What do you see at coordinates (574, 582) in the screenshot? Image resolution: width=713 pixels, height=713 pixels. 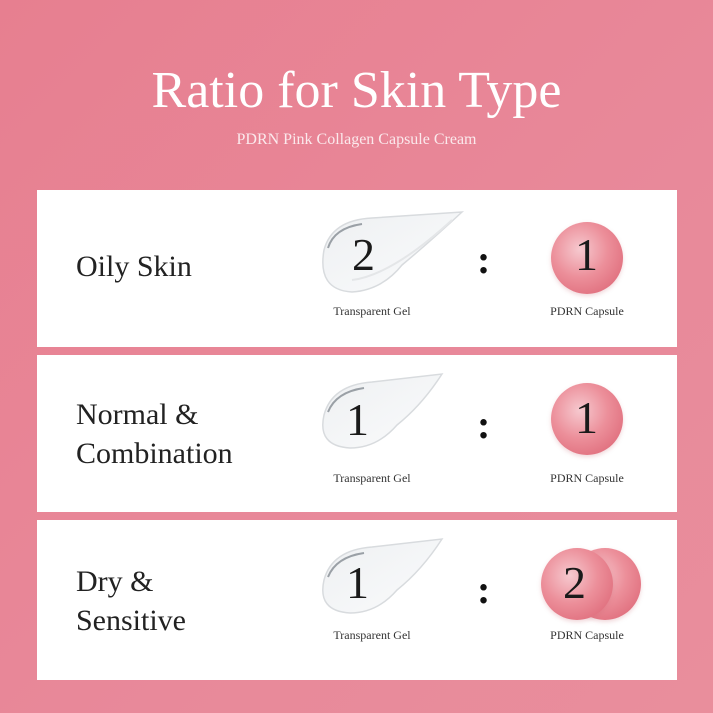 I see `capsule-ratio-number: 2` at bounding box center [574, 582].